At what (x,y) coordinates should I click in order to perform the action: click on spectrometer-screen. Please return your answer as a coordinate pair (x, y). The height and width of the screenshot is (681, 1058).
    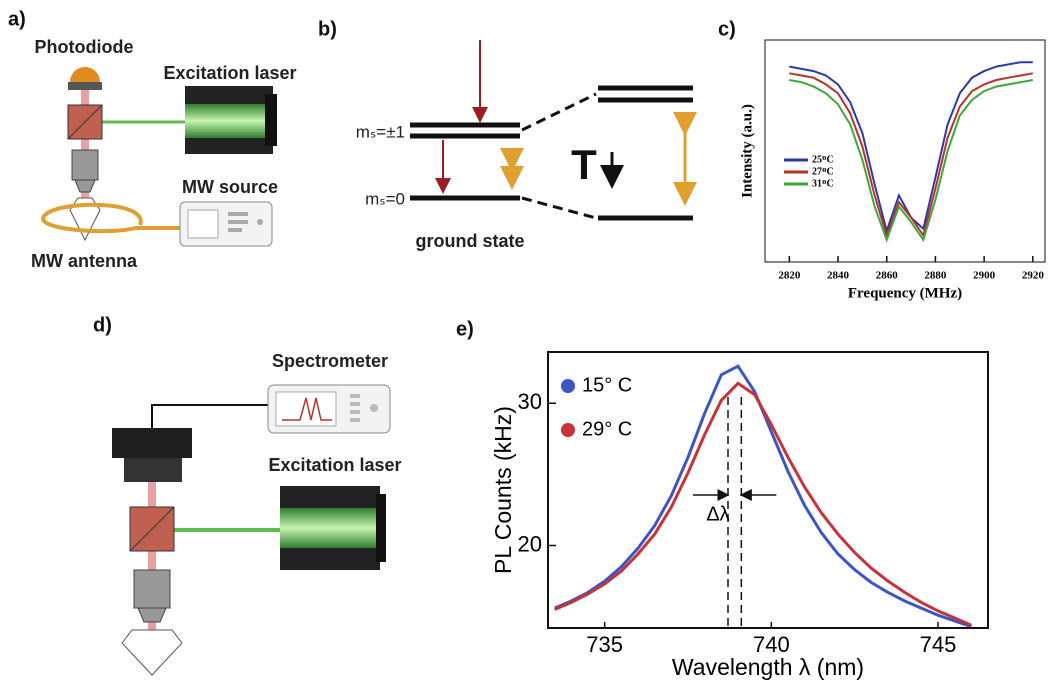
    Looking at the image, I should click on (306, 409).